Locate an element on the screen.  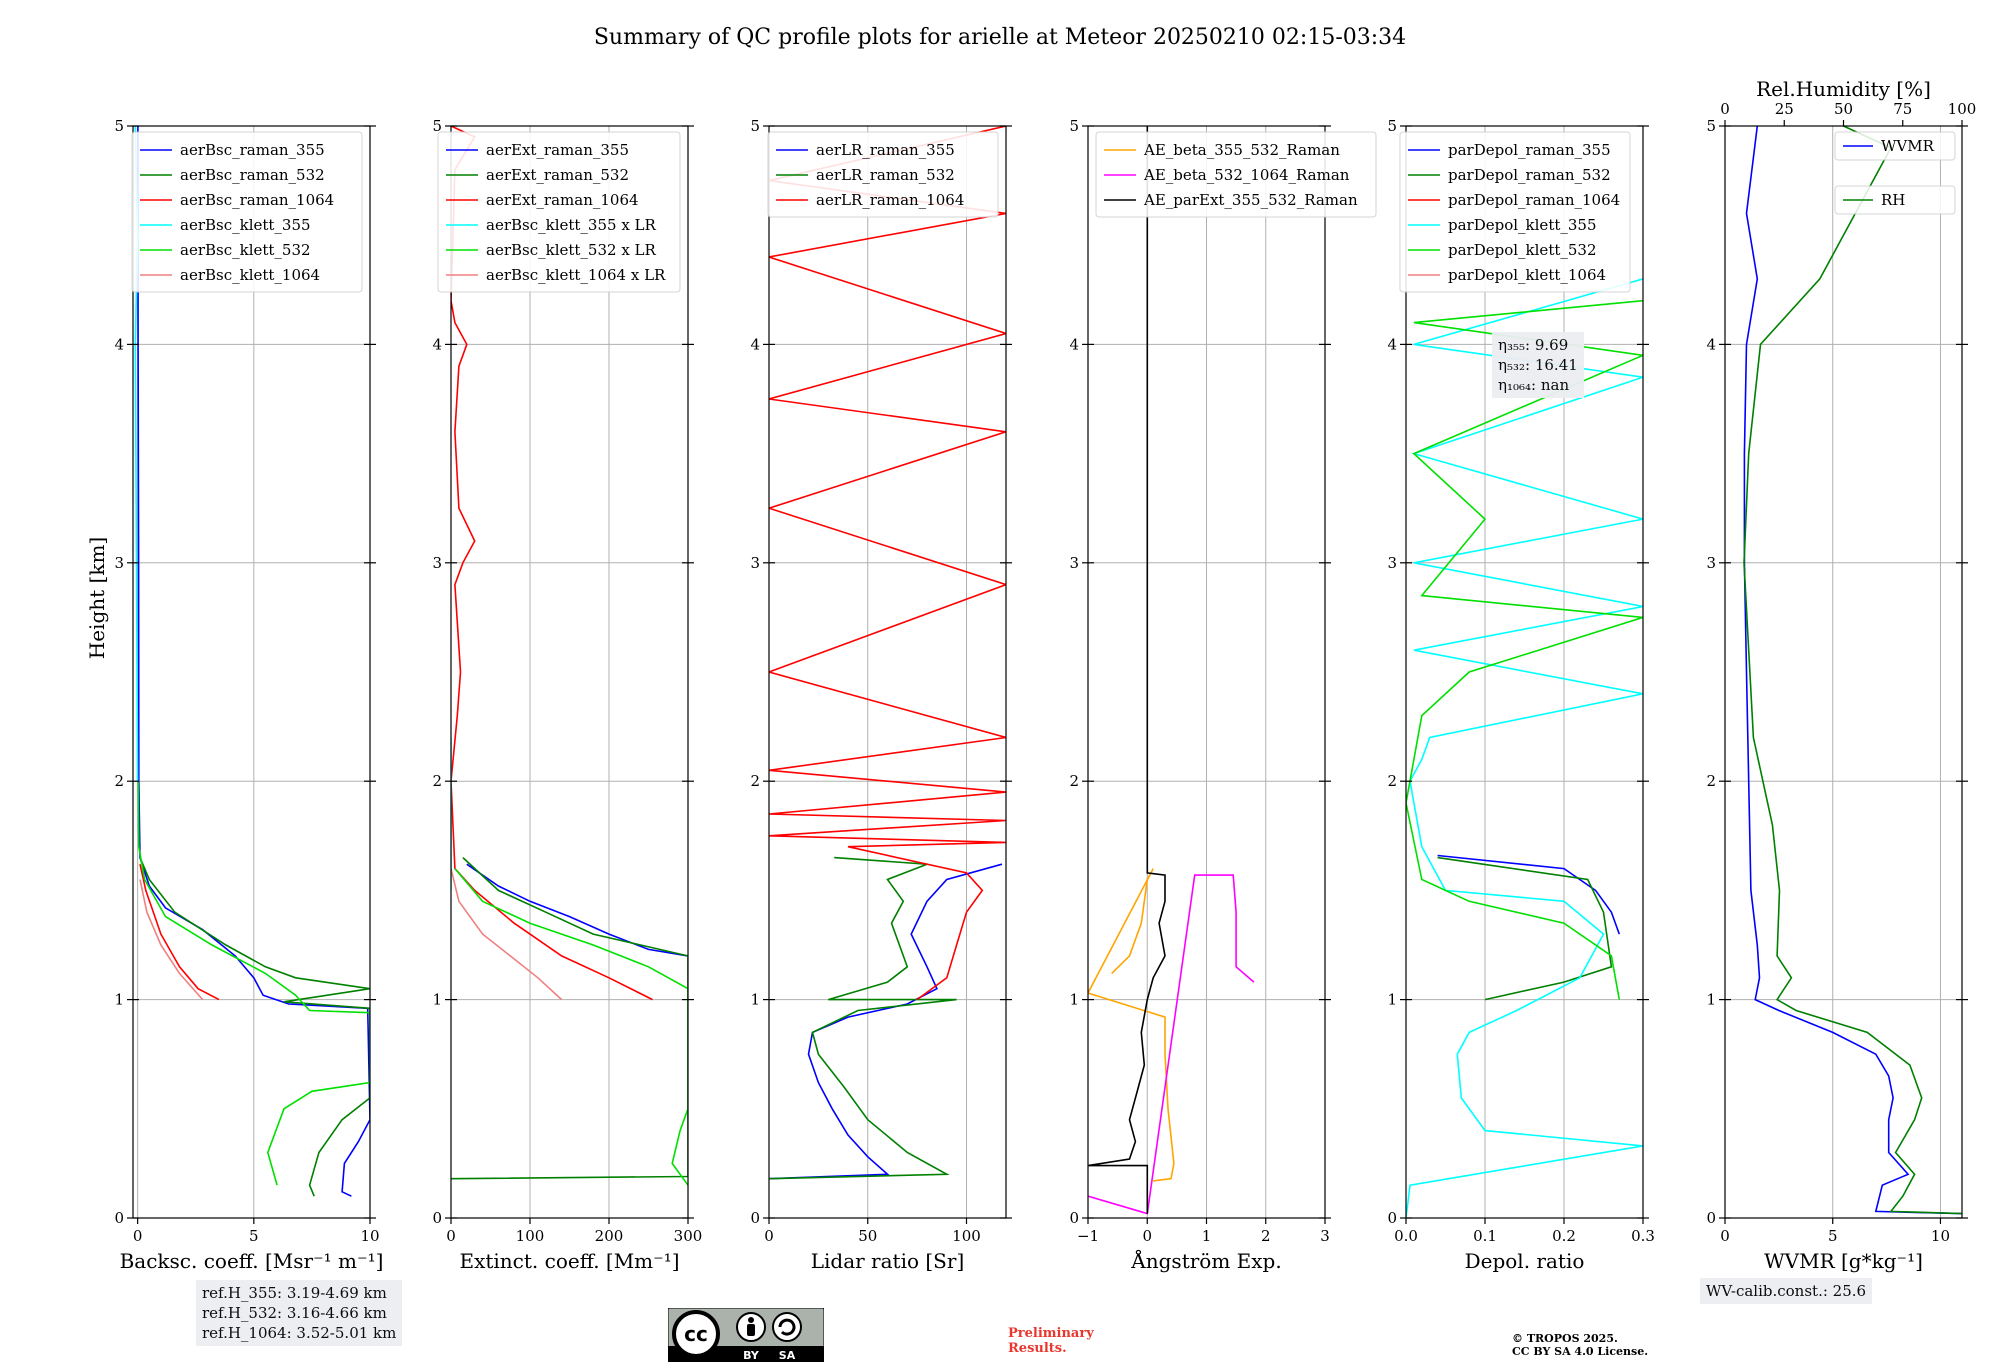
x-axis-label: Backsc. coeff. [Msr⁻¹ m⁻¹] is located at coordinates (252, 1261).